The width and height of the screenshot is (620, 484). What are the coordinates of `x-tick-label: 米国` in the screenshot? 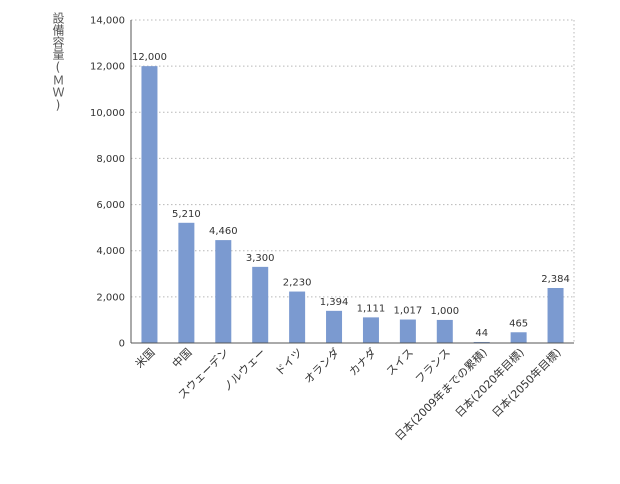 It's located at (145, 358).